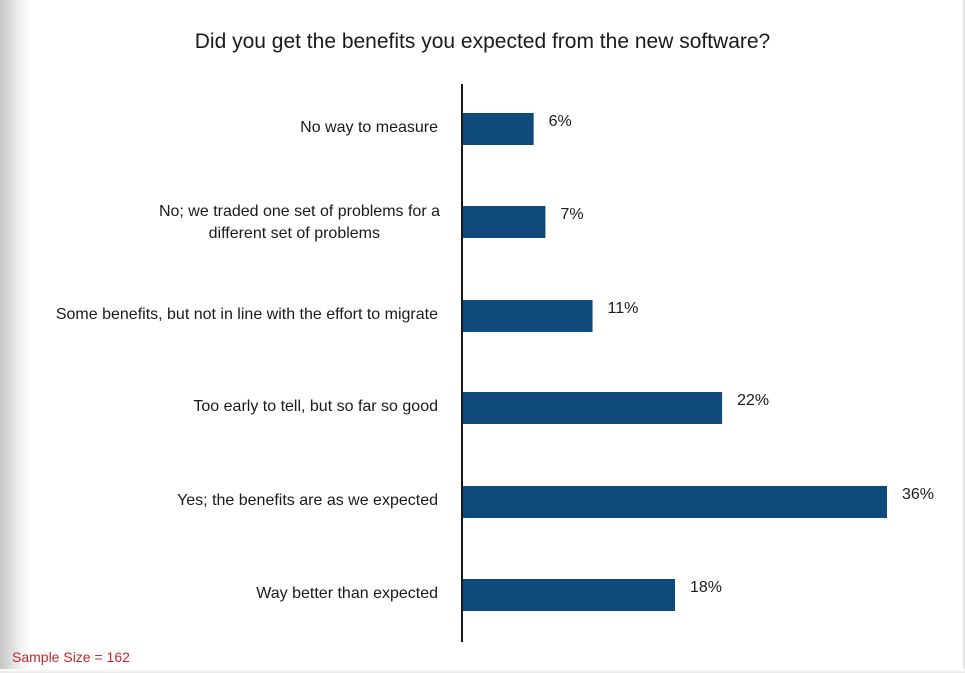  I want to click on category-label-5: Yes; the benefits are as we expected, so click(307, 500).